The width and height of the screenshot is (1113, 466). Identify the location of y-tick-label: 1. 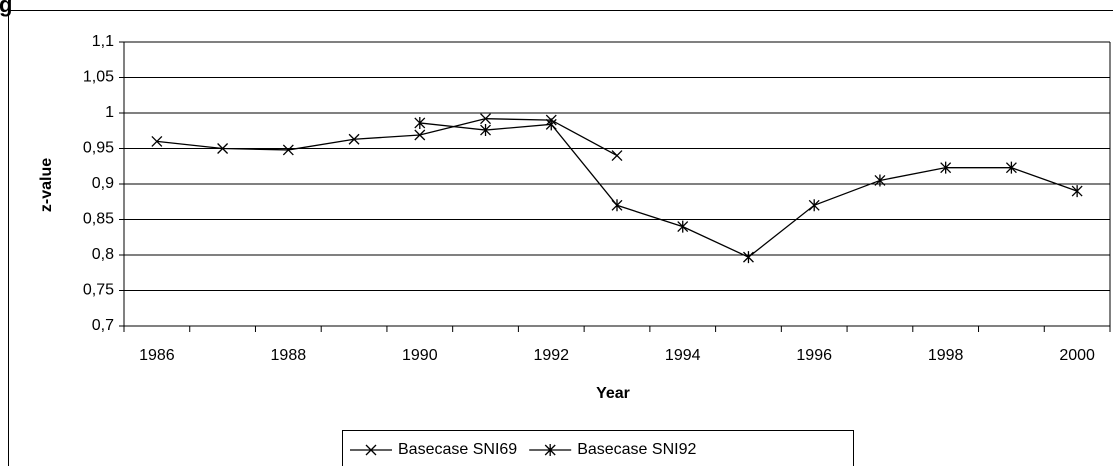
(109, 112).